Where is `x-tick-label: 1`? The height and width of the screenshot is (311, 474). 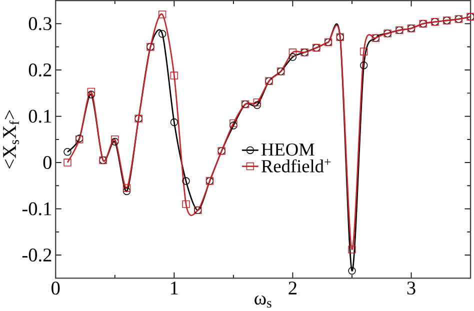
x-tick-label: 1 is located at coordinates (174, 288).